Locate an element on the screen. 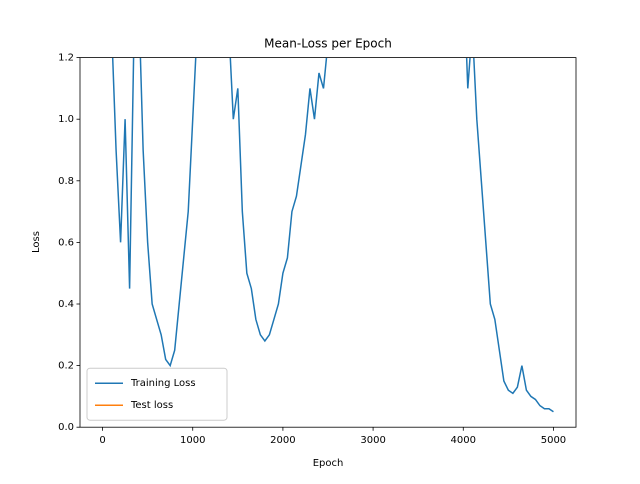 This screenshot has width=640, height=484. y-axis-label: Loss is located at coordinates (36, 242).